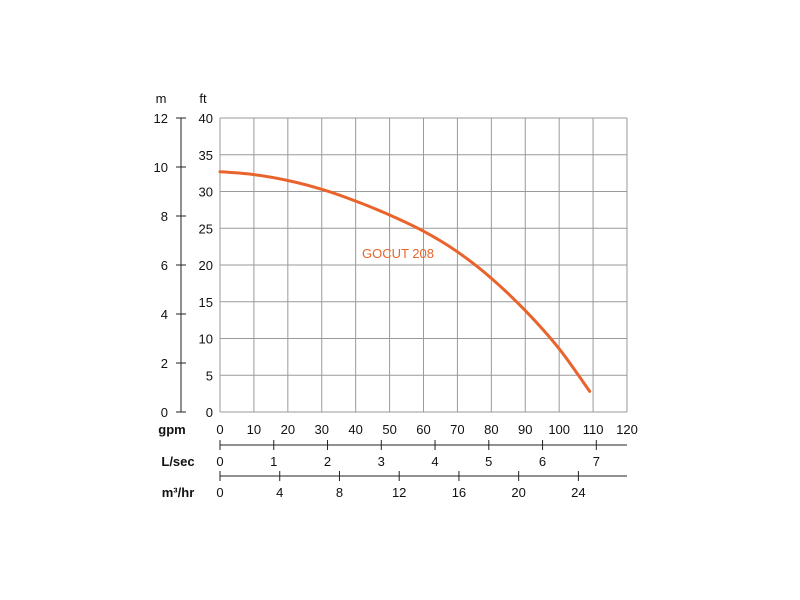 This screenshot has width=800, height=600. Describe the element at coordinates (161, 167) in the screenshot. I see `y-axis-m-tick-label: 10` at that location.